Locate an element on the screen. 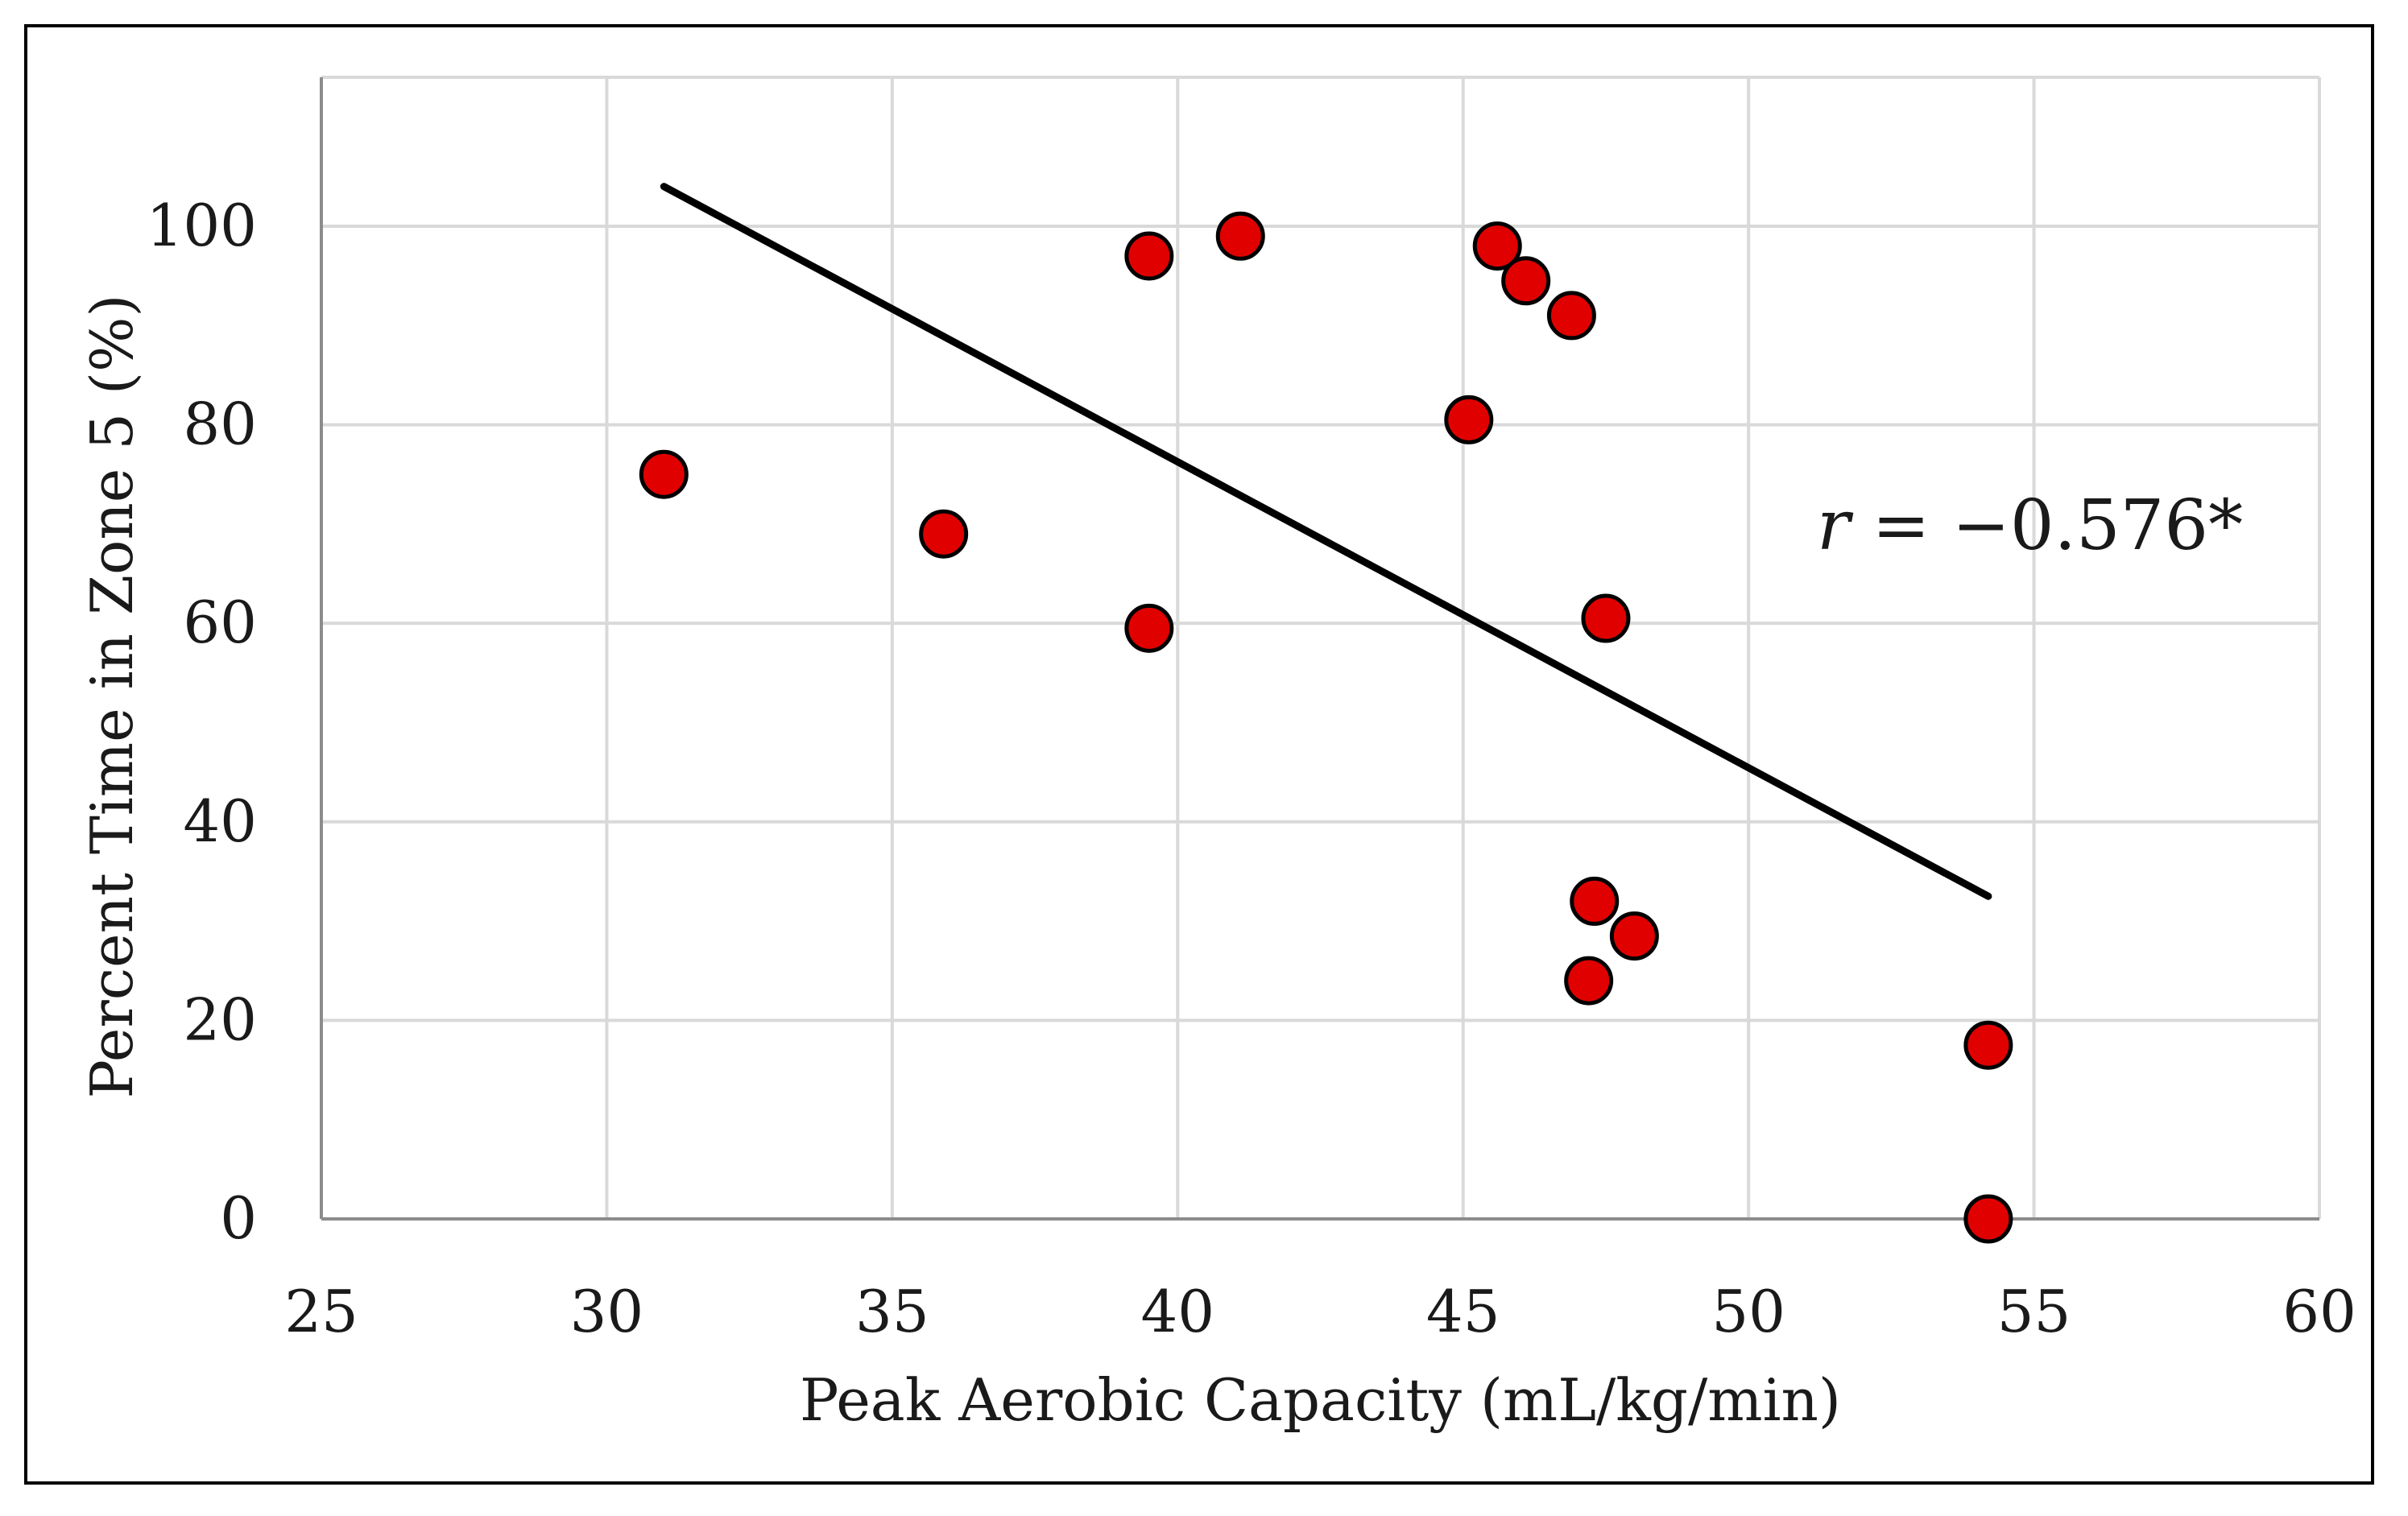 The height and width of the screenshot is (1516, 2408). correlation-annotation: r = −0.576* is located at coordinates (2030, 525).